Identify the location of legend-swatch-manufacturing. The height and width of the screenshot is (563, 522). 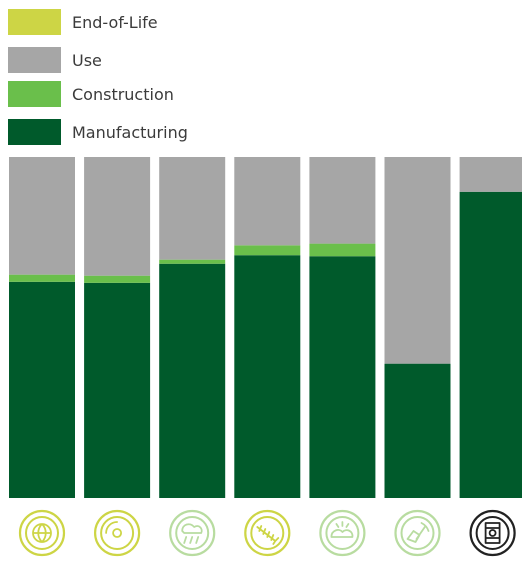
(34, 132).